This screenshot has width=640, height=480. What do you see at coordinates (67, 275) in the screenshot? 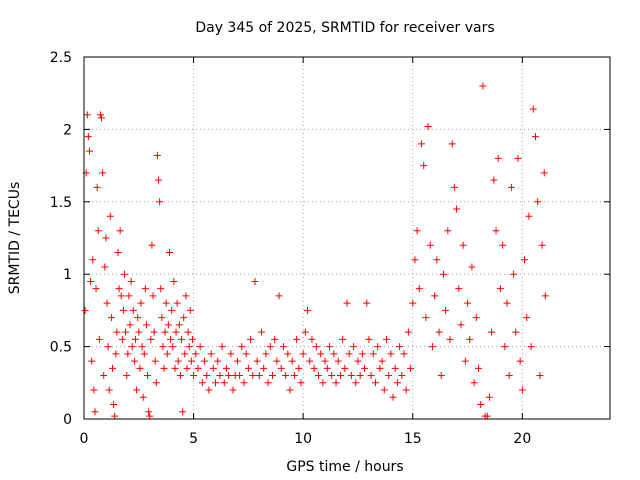
I see `y-tick-label: 1` at bounding box center [67, 275].